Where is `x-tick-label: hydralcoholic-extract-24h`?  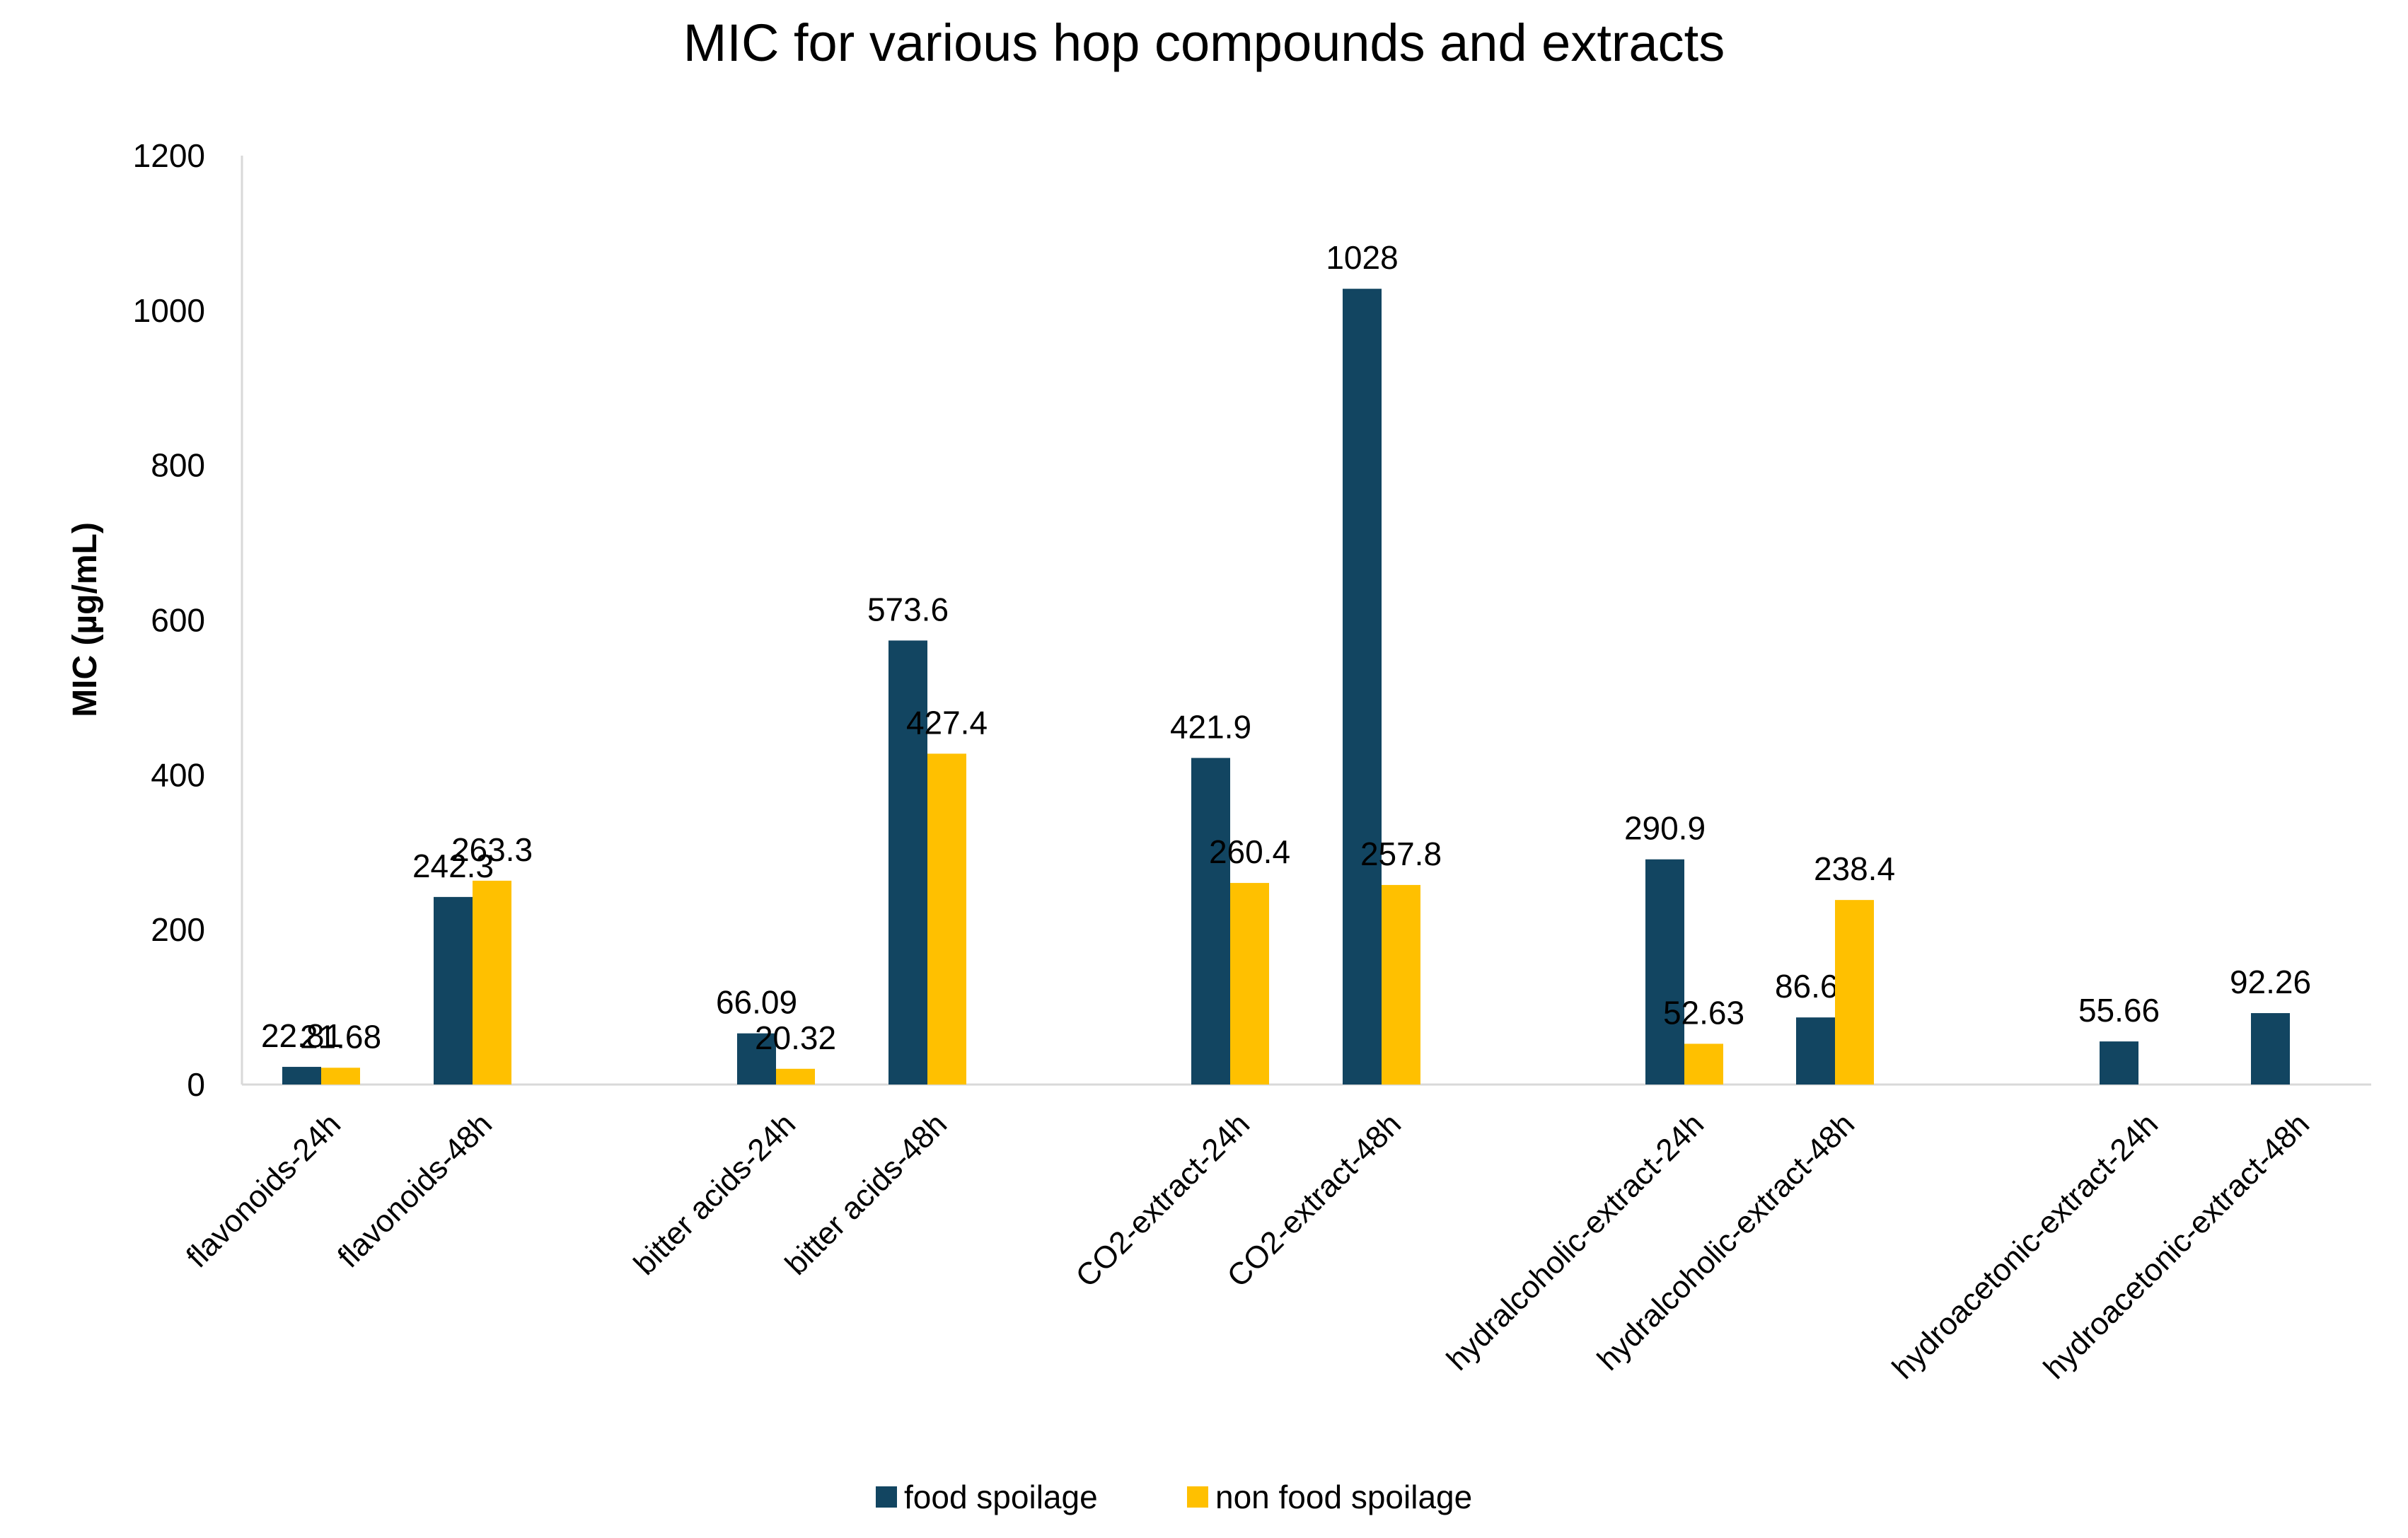
x-tick-label: hydralcoholic-extract-24h is located at coordinates (1575, 1242).